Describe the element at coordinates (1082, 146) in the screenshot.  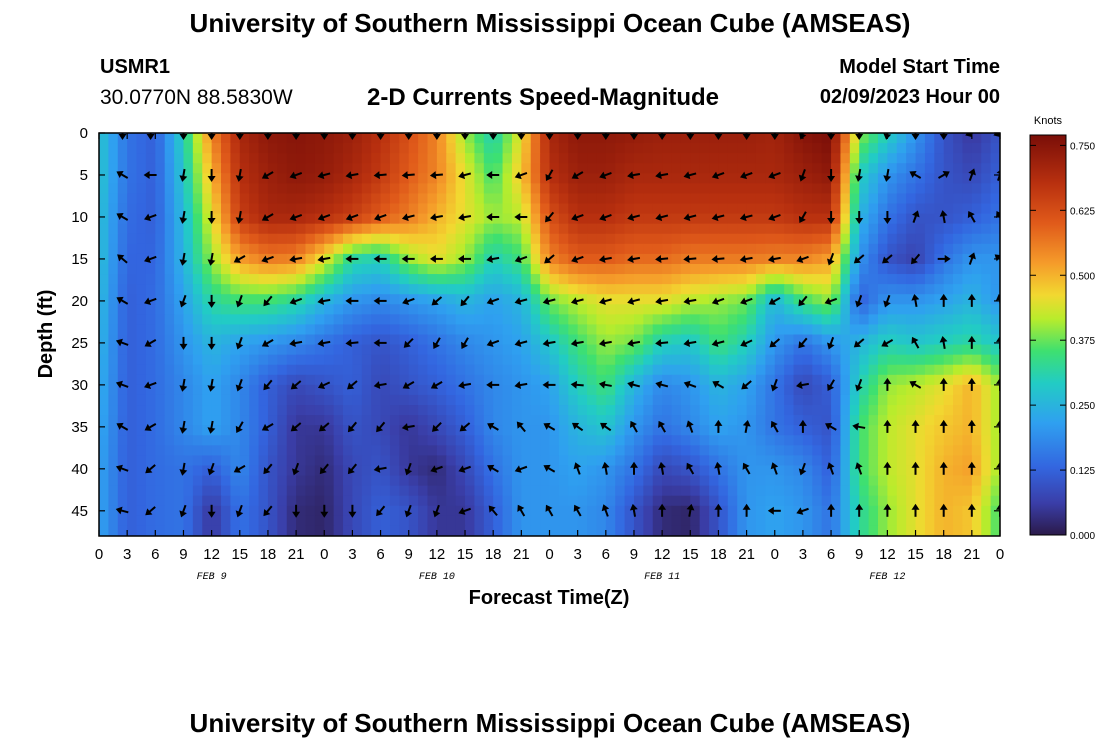
I see `colorbar-tick-label: 0.750` at that location.